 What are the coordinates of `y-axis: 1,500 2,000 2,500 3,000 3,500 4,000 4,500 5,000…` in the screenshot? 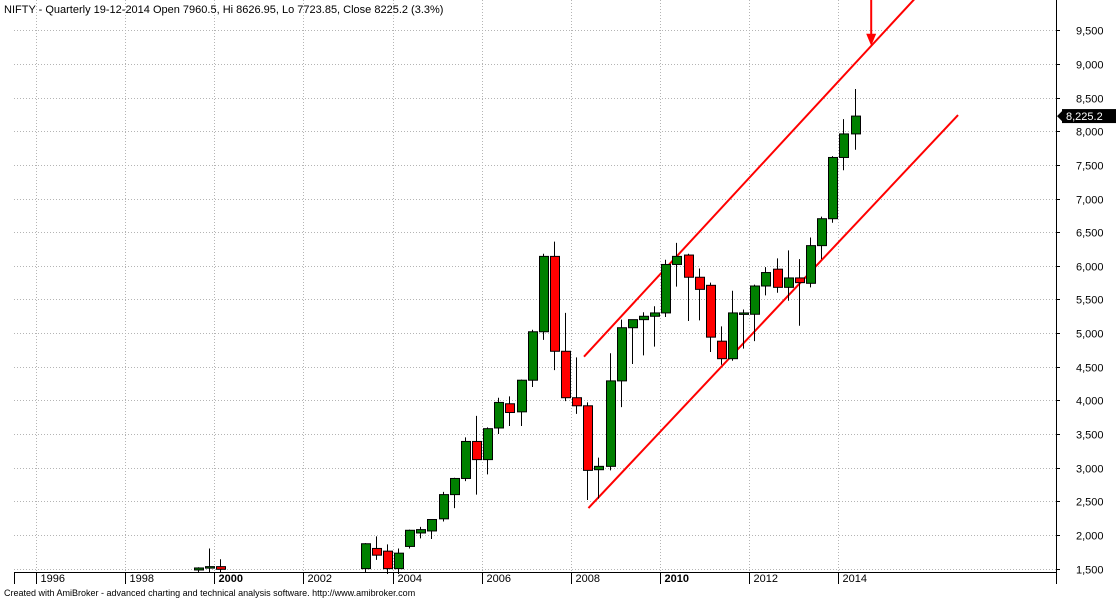 It's located at (1080, 301).